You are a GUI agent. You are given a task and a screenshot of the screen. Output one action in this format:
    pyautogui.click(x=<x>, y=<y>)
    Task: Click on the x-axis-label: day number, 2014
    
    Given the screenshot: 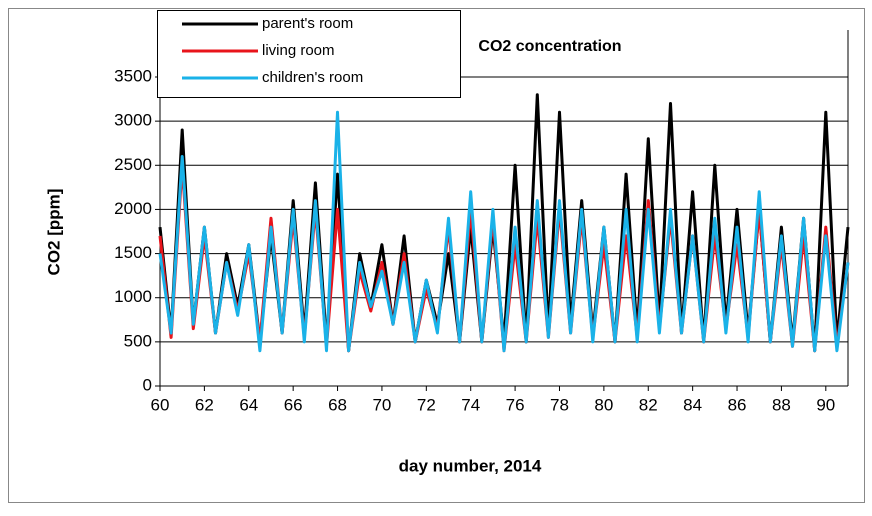 What is the action you would take?
    pyautogui.click(x=470, y=465)
    